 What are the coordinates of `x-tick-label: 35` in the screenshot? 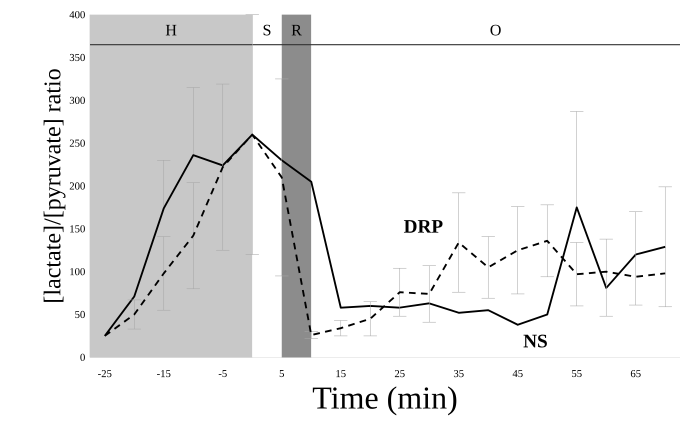 It's located at (459, 374).